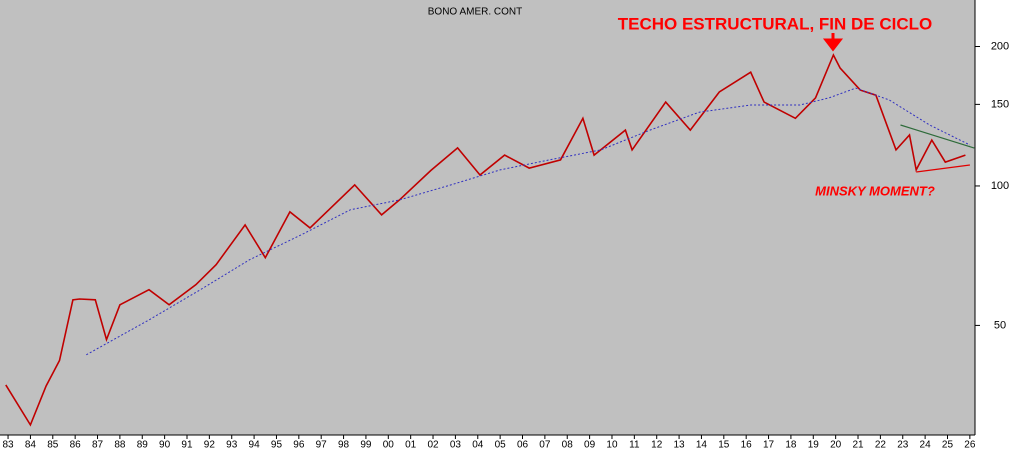 This screenshot has width=1024, height=453. I want to click on x-tick-label: 90, so click(165, 445).